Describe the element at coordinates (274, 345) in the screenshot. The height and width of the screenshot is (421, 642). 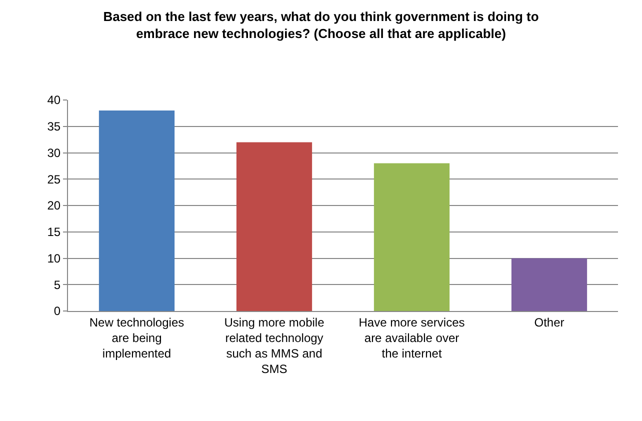
I see `x-tick-label: Using more mobile related technology such as MMS and SMS` at that location.